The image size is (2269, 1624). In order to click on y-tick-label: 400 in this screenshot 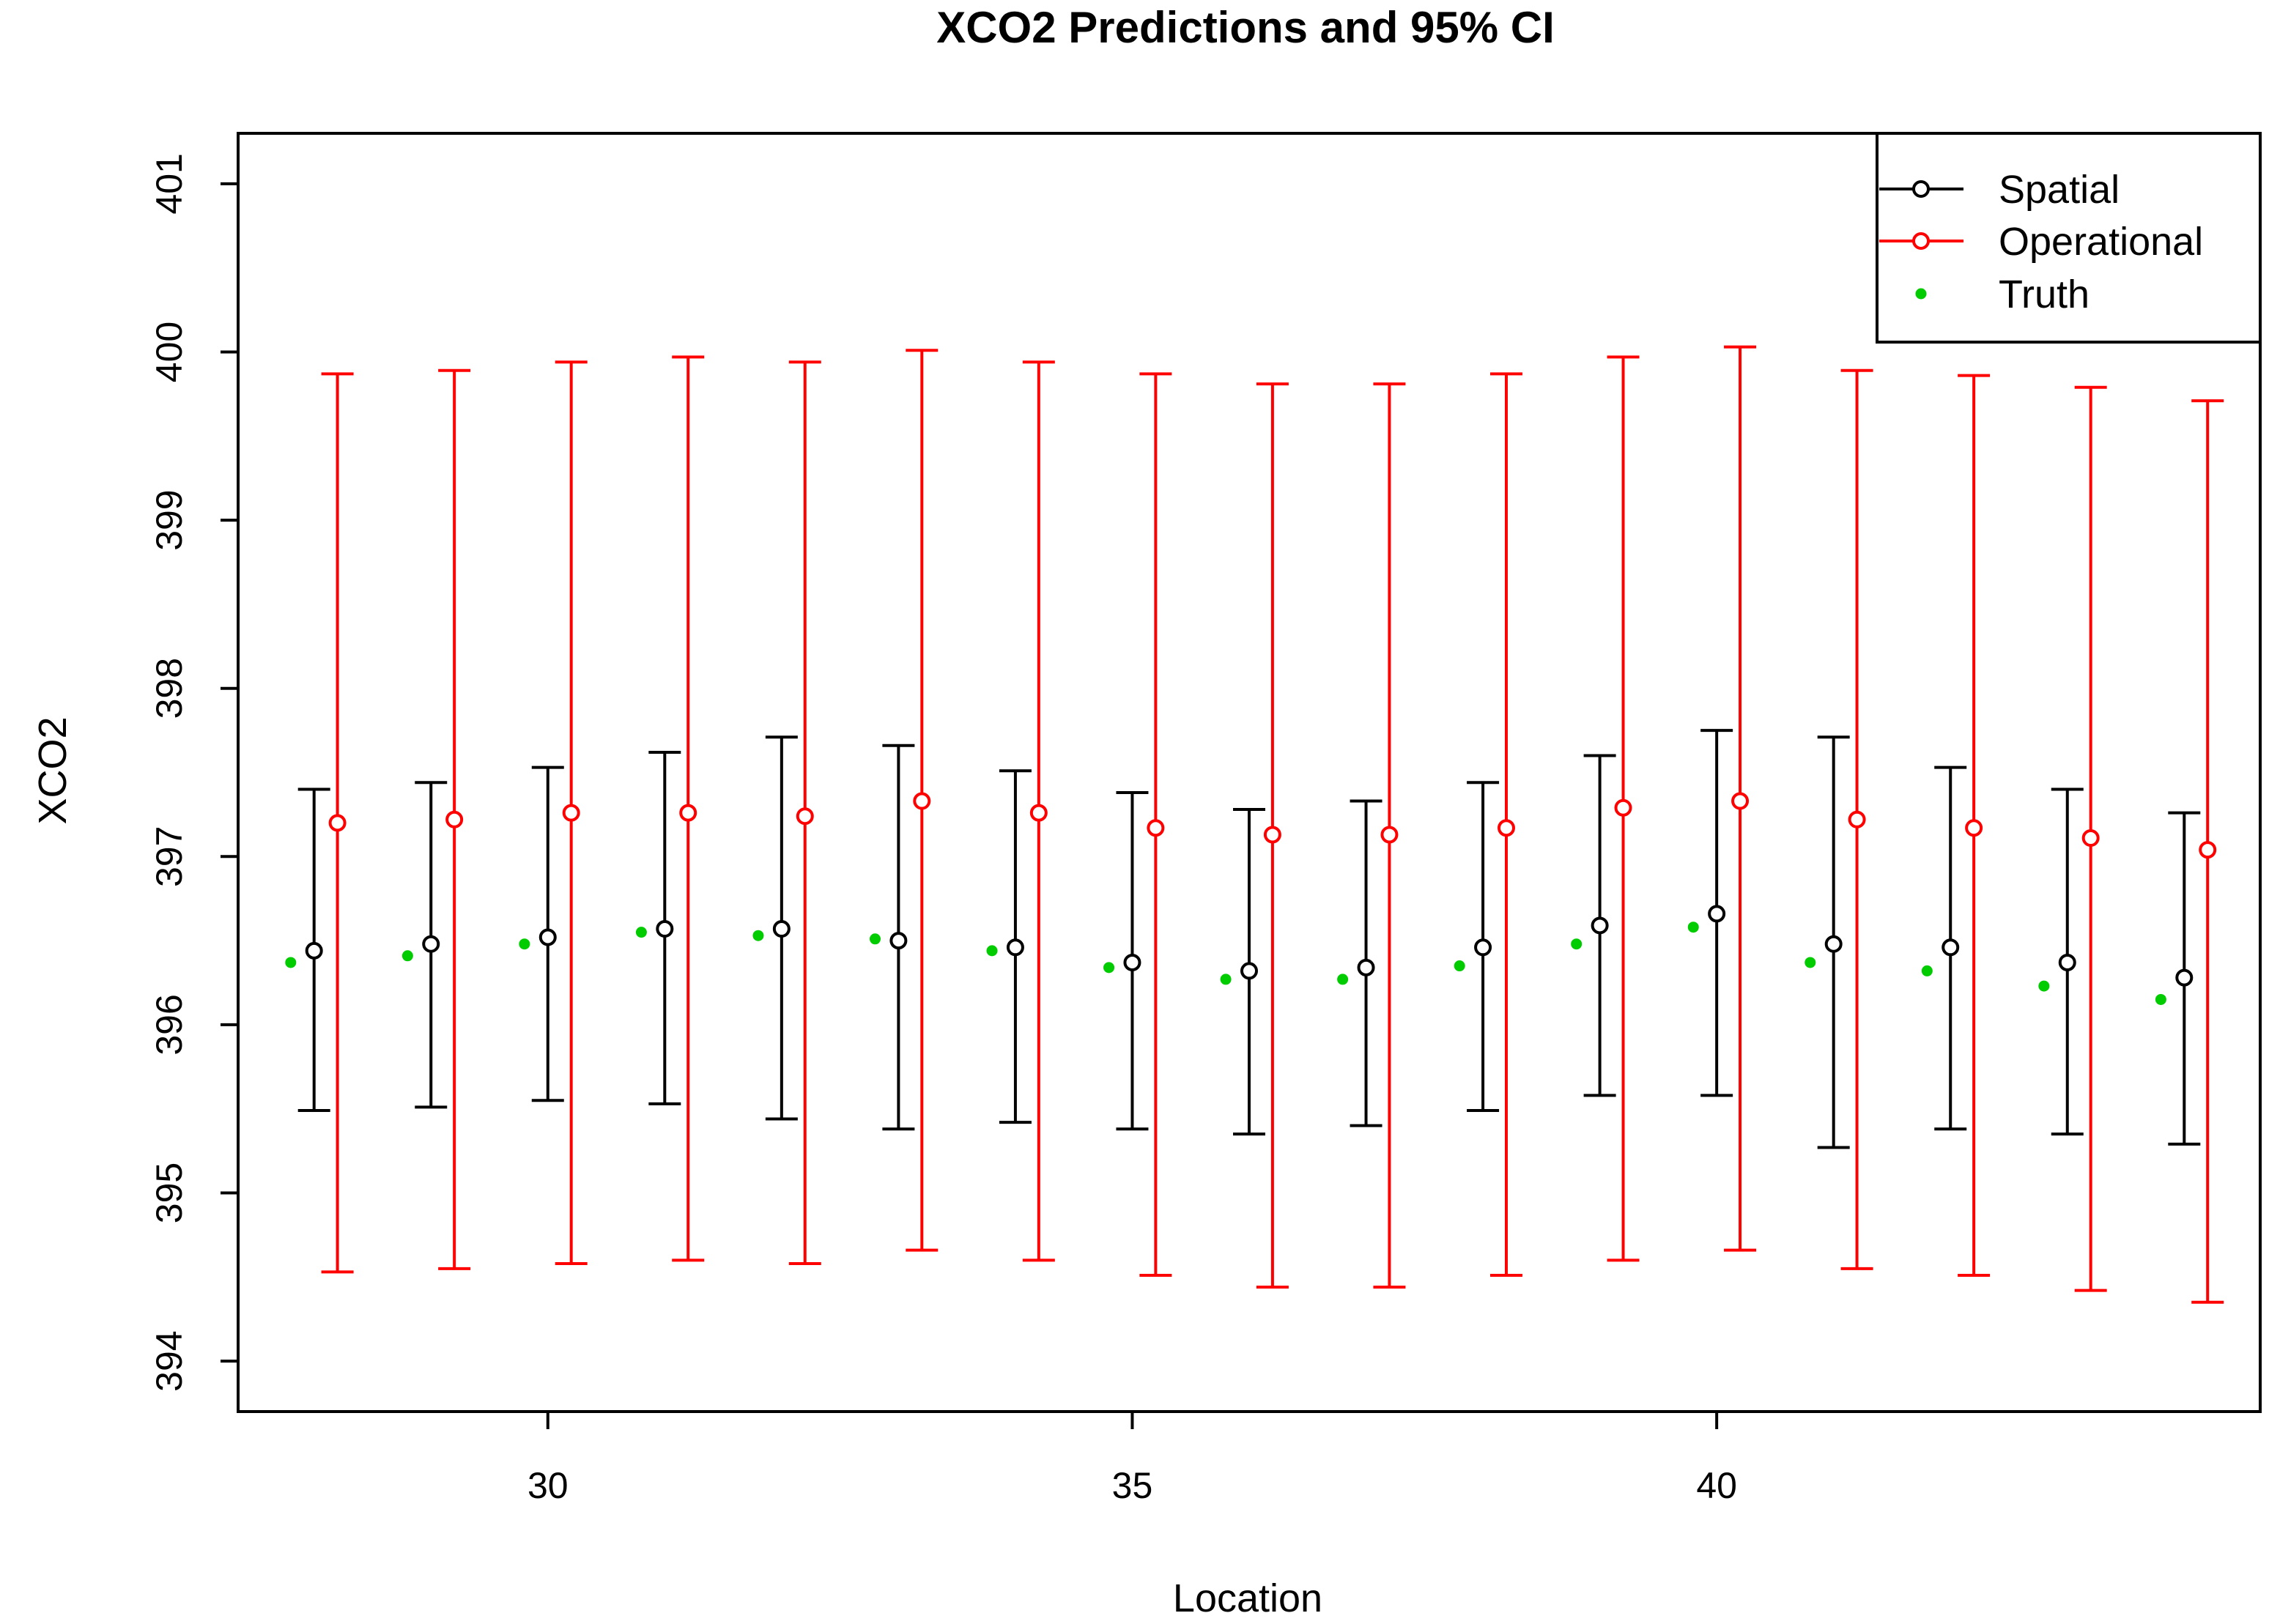, I will do `click(169, 352)`.